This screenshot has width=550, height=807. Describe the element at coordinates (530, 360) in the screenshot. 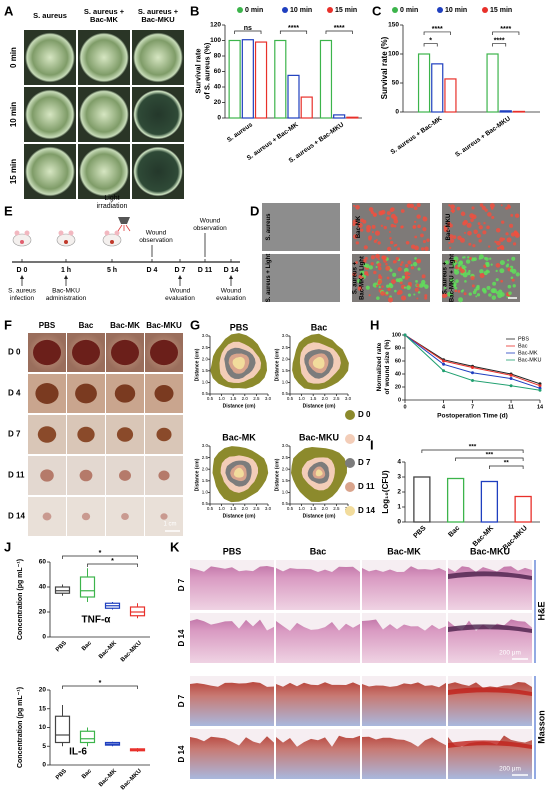

I see `legend-label: Bac-MKU` at that location.